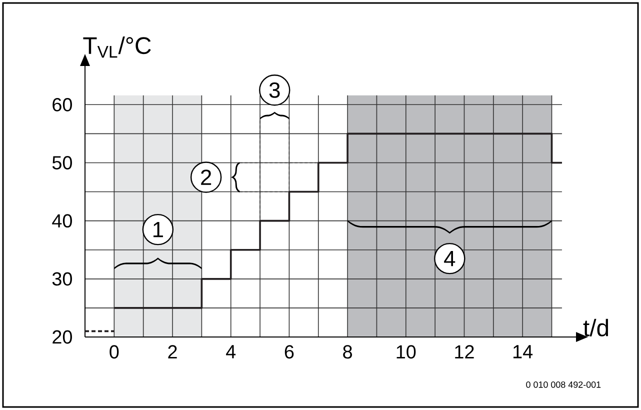 The width and height of the screenshot is (641, 410). Describe the element at coordinates (523, 351) in the screenshot. I see `x-tick-label: 14` at that location.